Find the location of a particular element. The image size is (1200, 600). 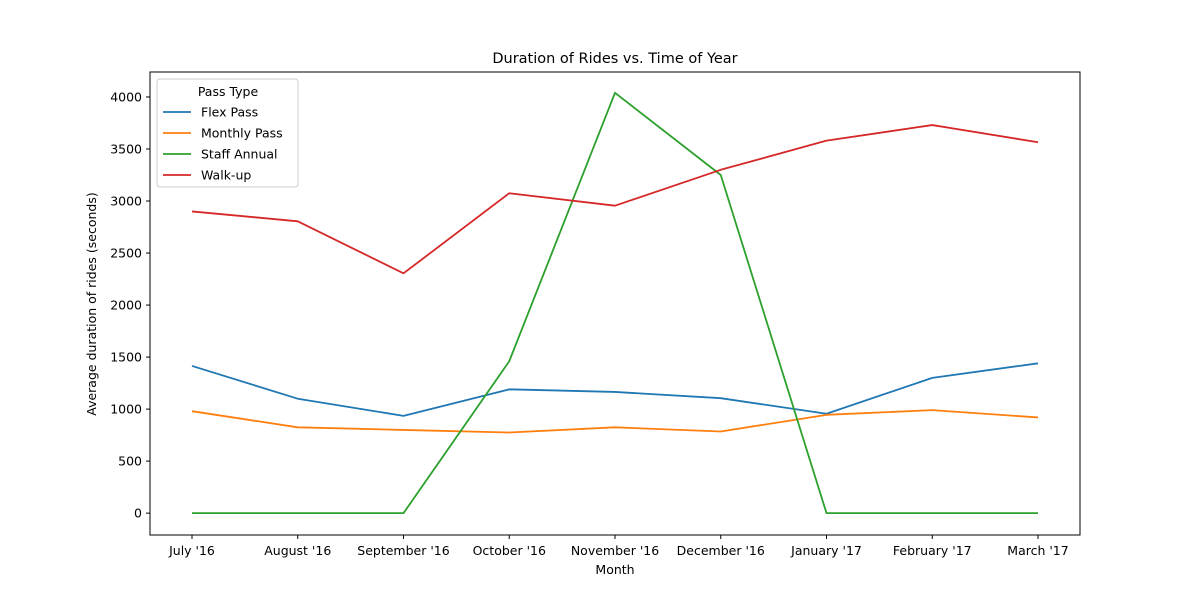

legend-title: Pass Type is located at coordinates (228, 91).